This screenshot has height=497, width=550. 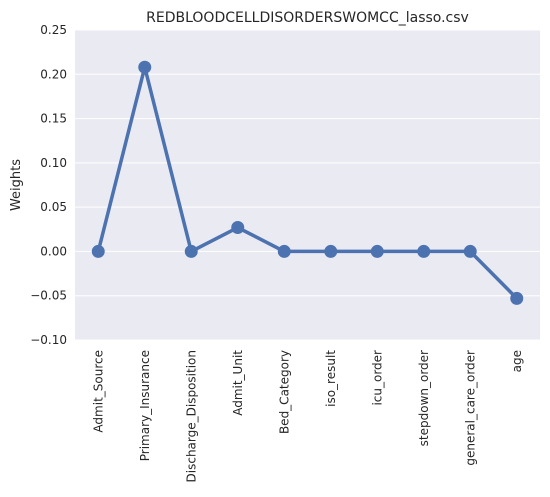 What do you see at coordinates (238, 383) in the screenshot?
I see `x-tick-label: Admit_Unit` at bounding box center [238, 383].